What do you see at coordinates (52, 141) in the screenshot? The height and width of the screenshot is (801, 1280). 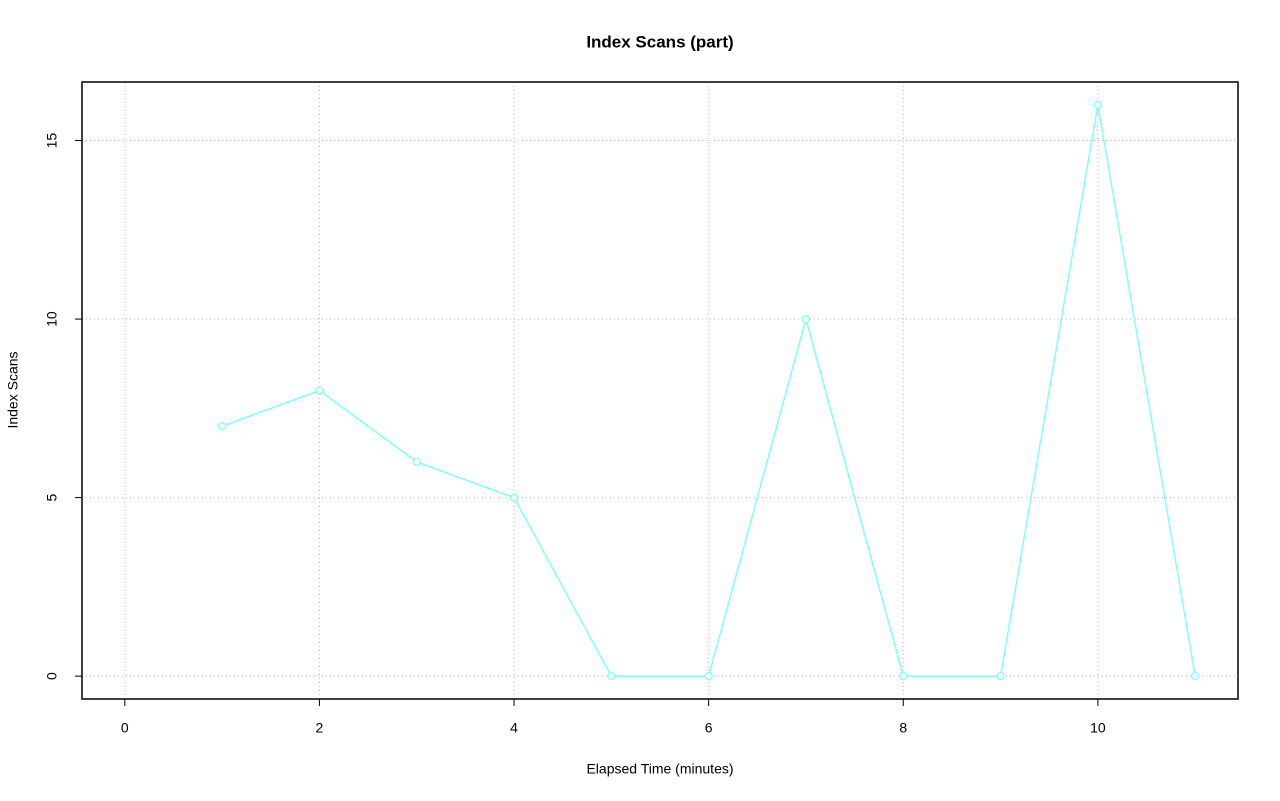 I see `y-tick-label: 15` at bounding box center [52, 141].